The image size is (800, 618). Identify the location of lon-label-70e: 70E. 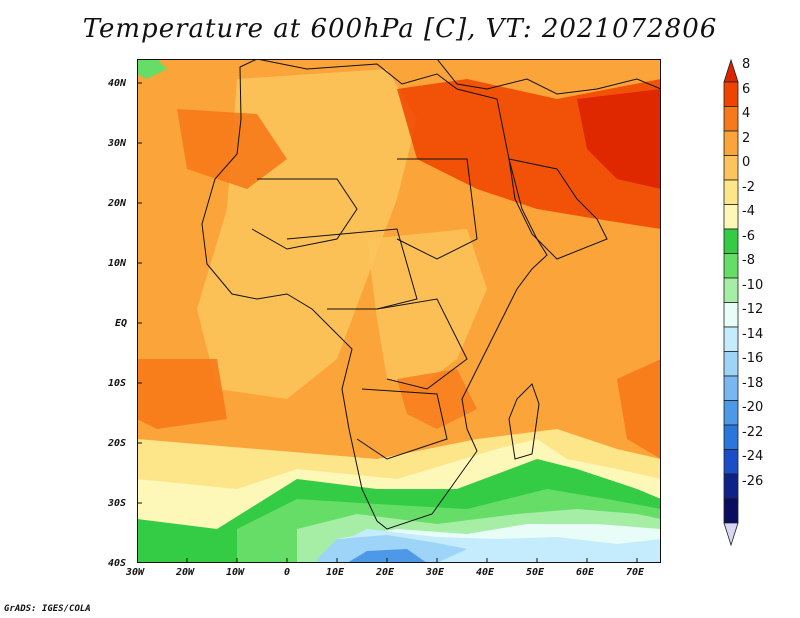
(635, 572).